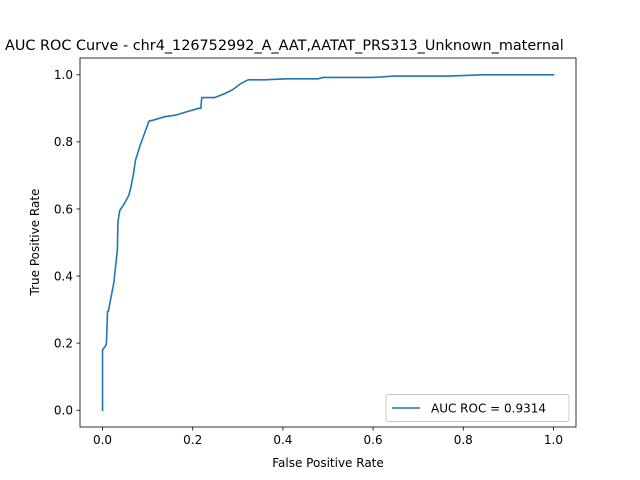 This screenshot has height=480, width=640. What do you see at coordinates (553, 440) in the screenshot?
I see `x-tick-label: 1.0` at bounding box center [553, 440].